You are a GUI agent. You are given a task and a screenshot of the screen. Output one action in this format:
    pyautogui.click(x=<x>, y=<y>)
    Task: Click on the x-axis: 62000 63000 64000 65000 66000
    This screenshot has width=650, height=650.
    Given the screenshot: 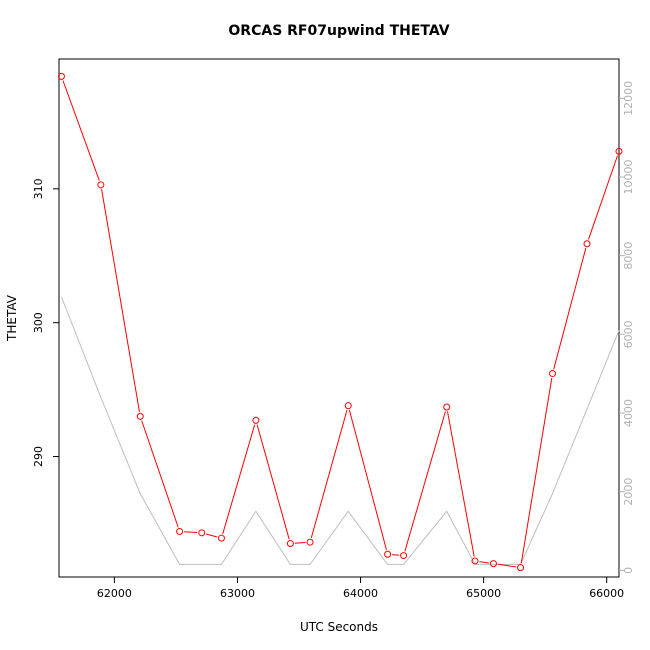 What is the action you would take?
    pyautogui.click(x=360, y=588)
    